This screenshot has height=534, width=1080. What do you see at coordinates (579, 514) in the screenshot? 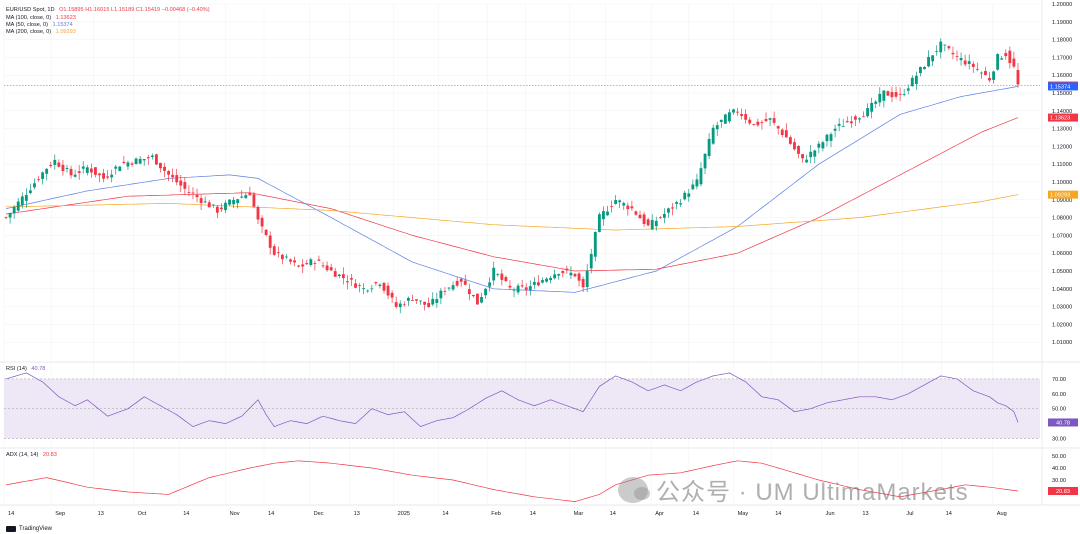
I see `x-tick-label: Mar` at bounding box center [579, 514].